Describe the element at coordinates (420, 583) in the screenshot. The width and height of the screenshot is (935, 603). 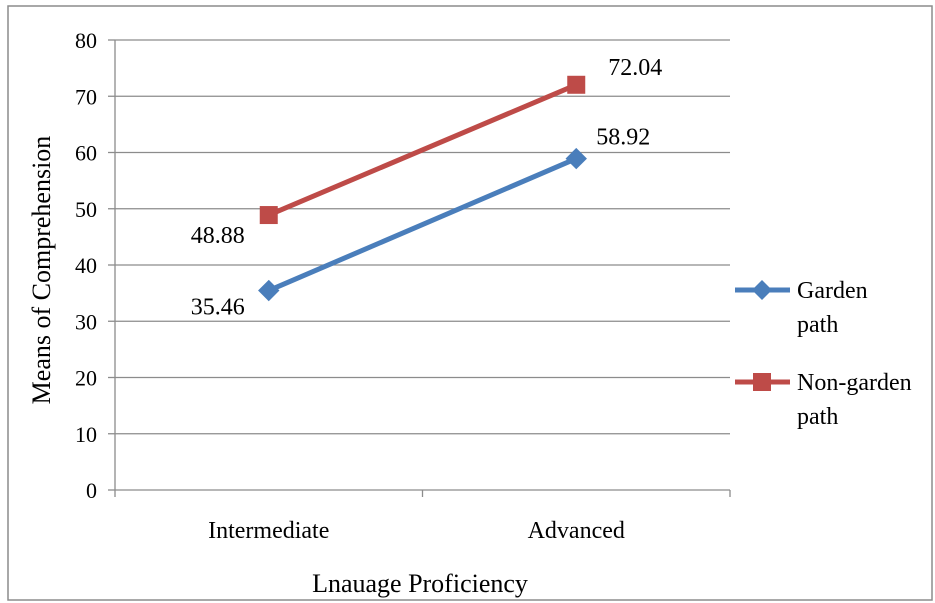
I see `x-axis-title: Lnauage Proficiency` at that location.